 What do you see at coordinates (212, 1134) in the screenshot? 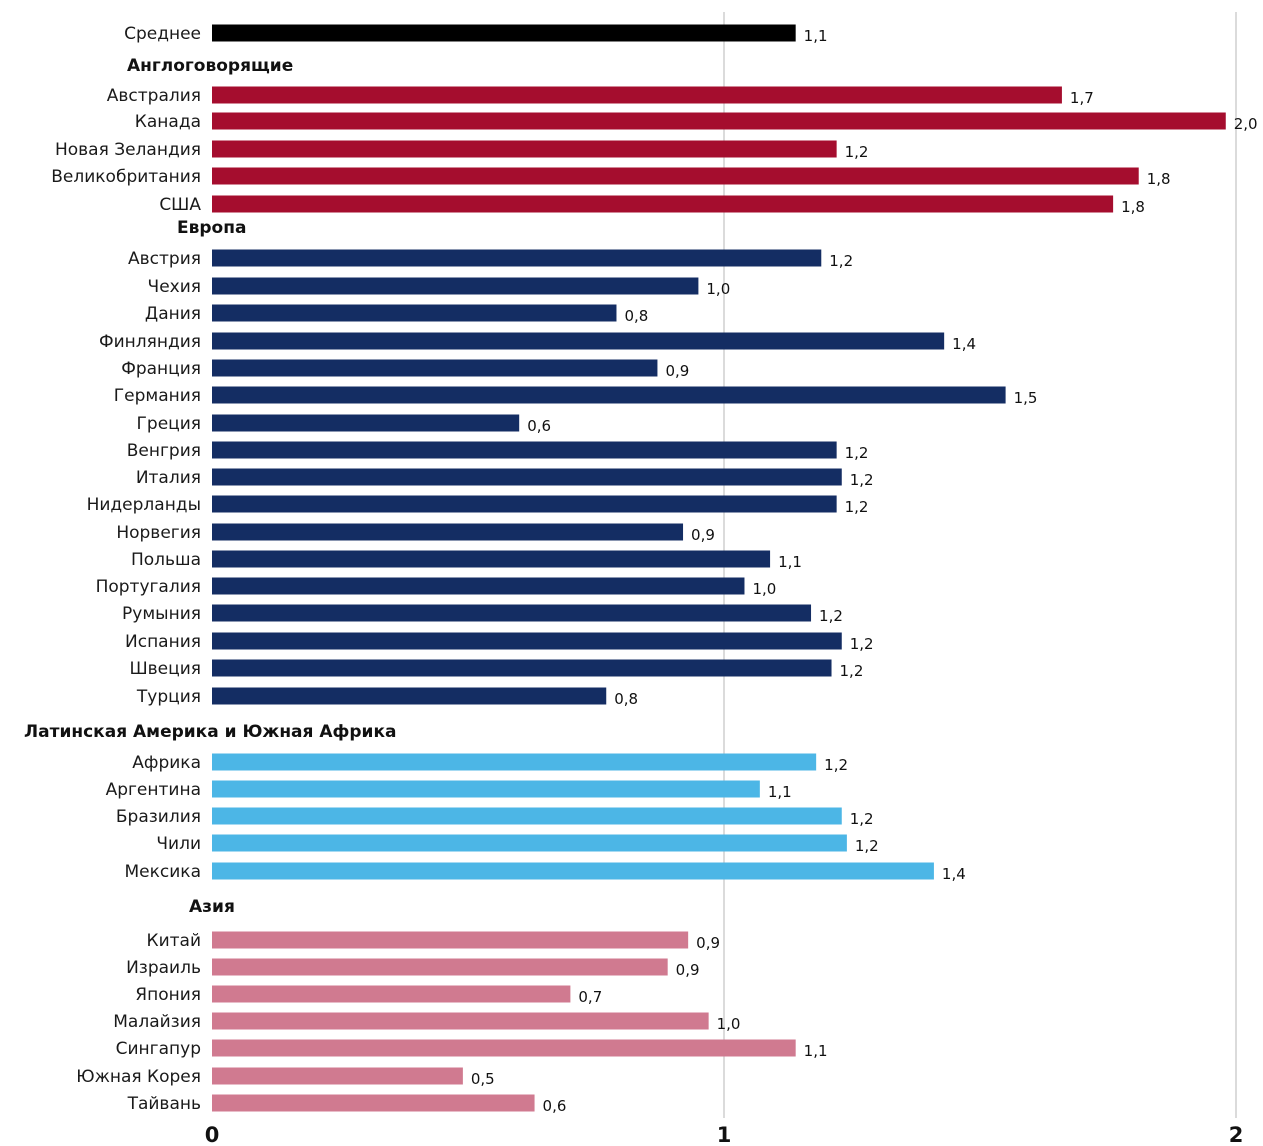
I see `x-tick-label: 0` at bounding box center [212, 1134].